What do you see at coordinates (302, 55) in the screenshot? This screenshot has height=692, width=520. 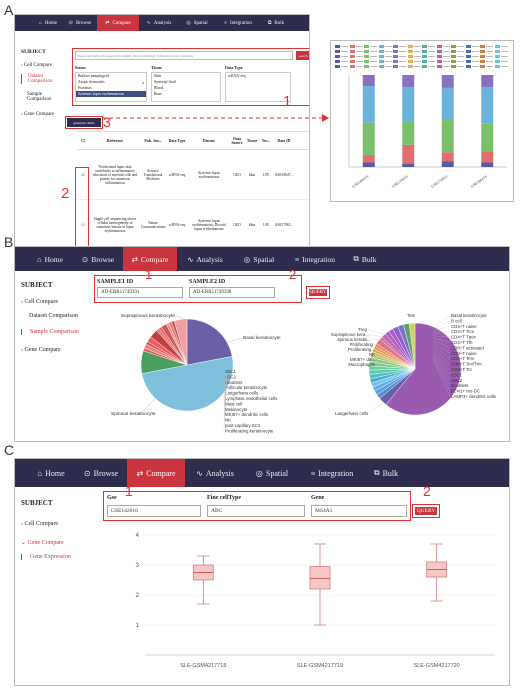 I see `search-button: search` at bounding box center [302, 55].